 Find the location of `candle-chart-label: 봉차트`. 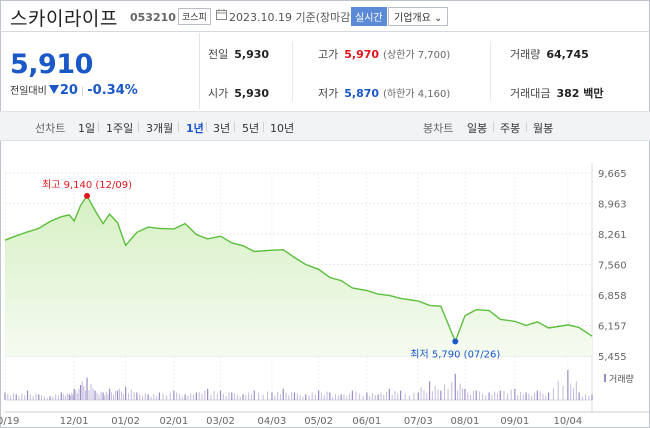

candle-chart-label: 봉차트 is located at coordinates (438, 128).